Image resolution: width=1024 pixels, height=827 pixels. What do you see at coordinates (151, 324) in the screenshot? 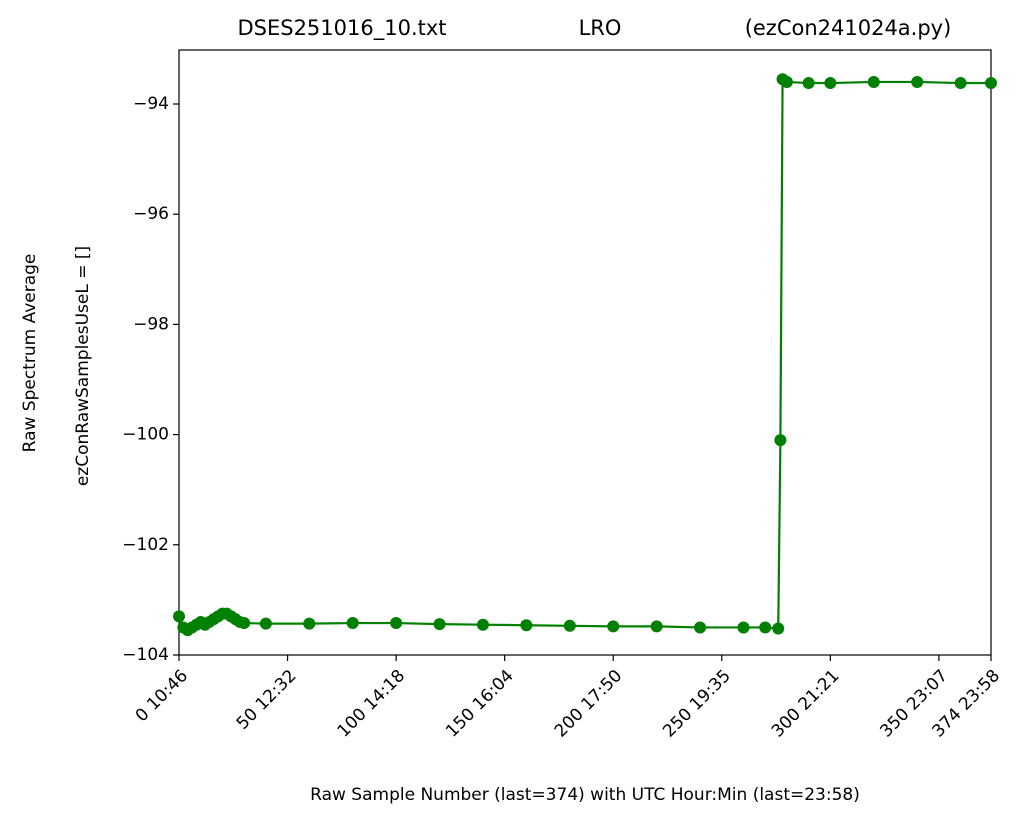
I see `y-tick-label: −98` at bounding box center [151, 324].